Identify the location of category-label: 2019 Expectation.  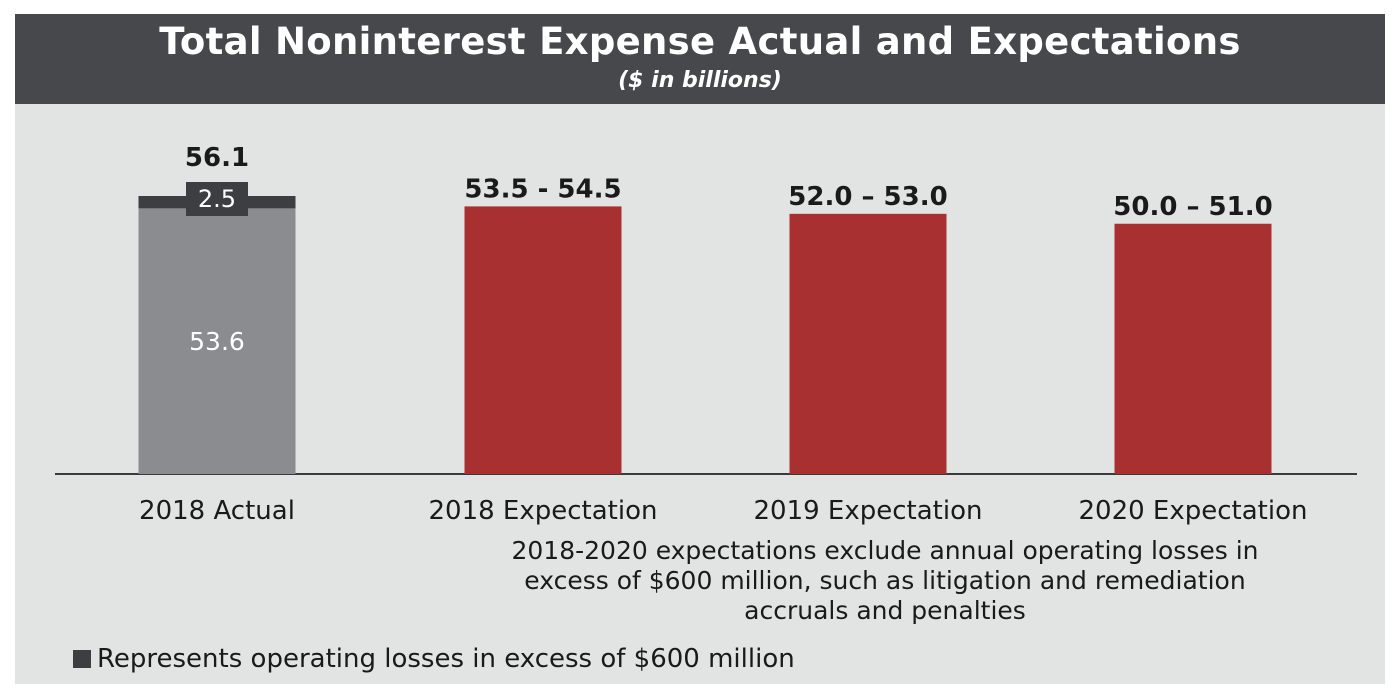
(868, 511).